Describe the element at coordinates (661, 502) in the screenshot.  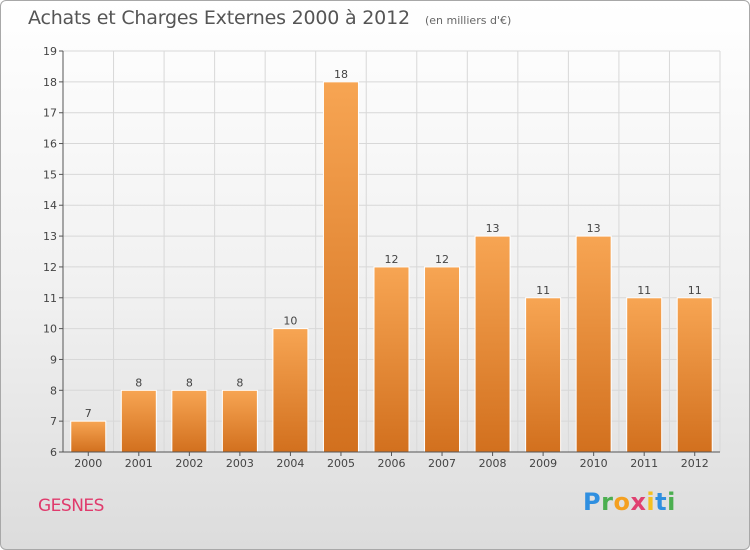
I see `brand-letter: t` at that location.